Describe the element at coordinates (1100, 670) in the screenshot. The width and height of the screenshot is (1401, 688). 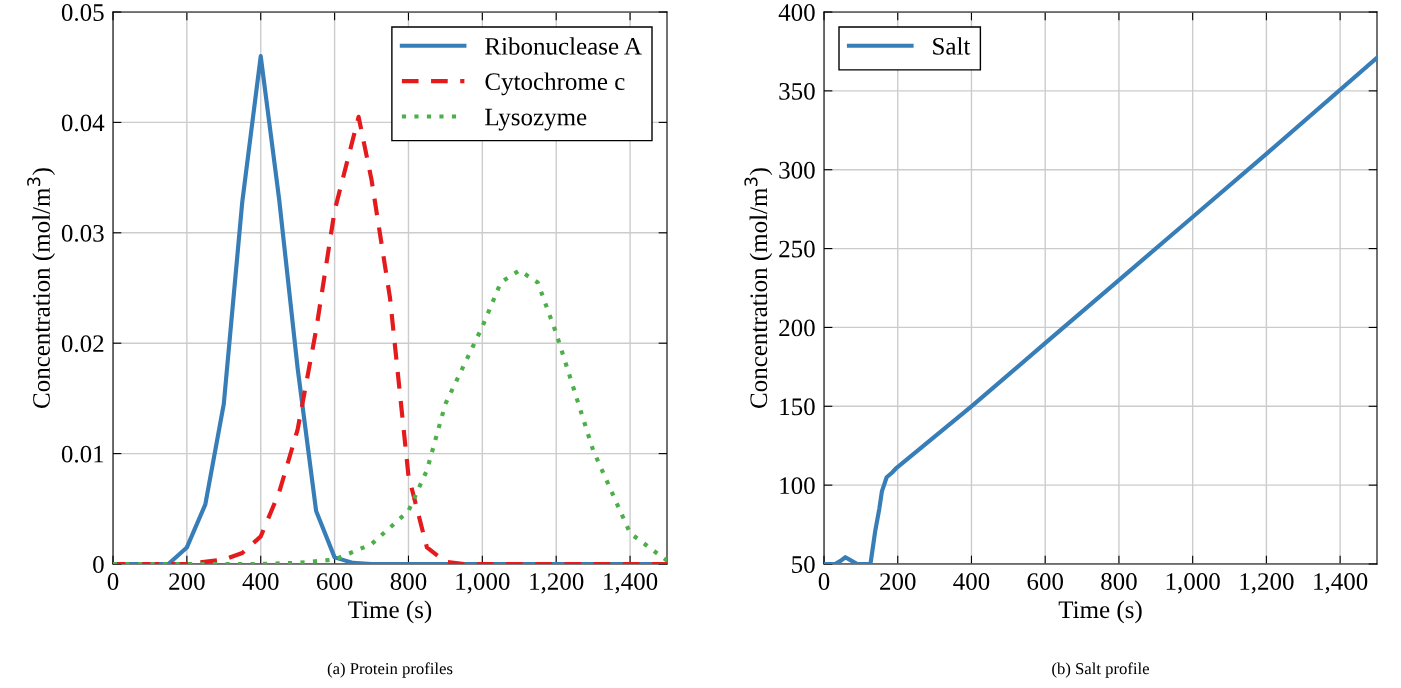
I see `text: (b) Salt profile` at that location.